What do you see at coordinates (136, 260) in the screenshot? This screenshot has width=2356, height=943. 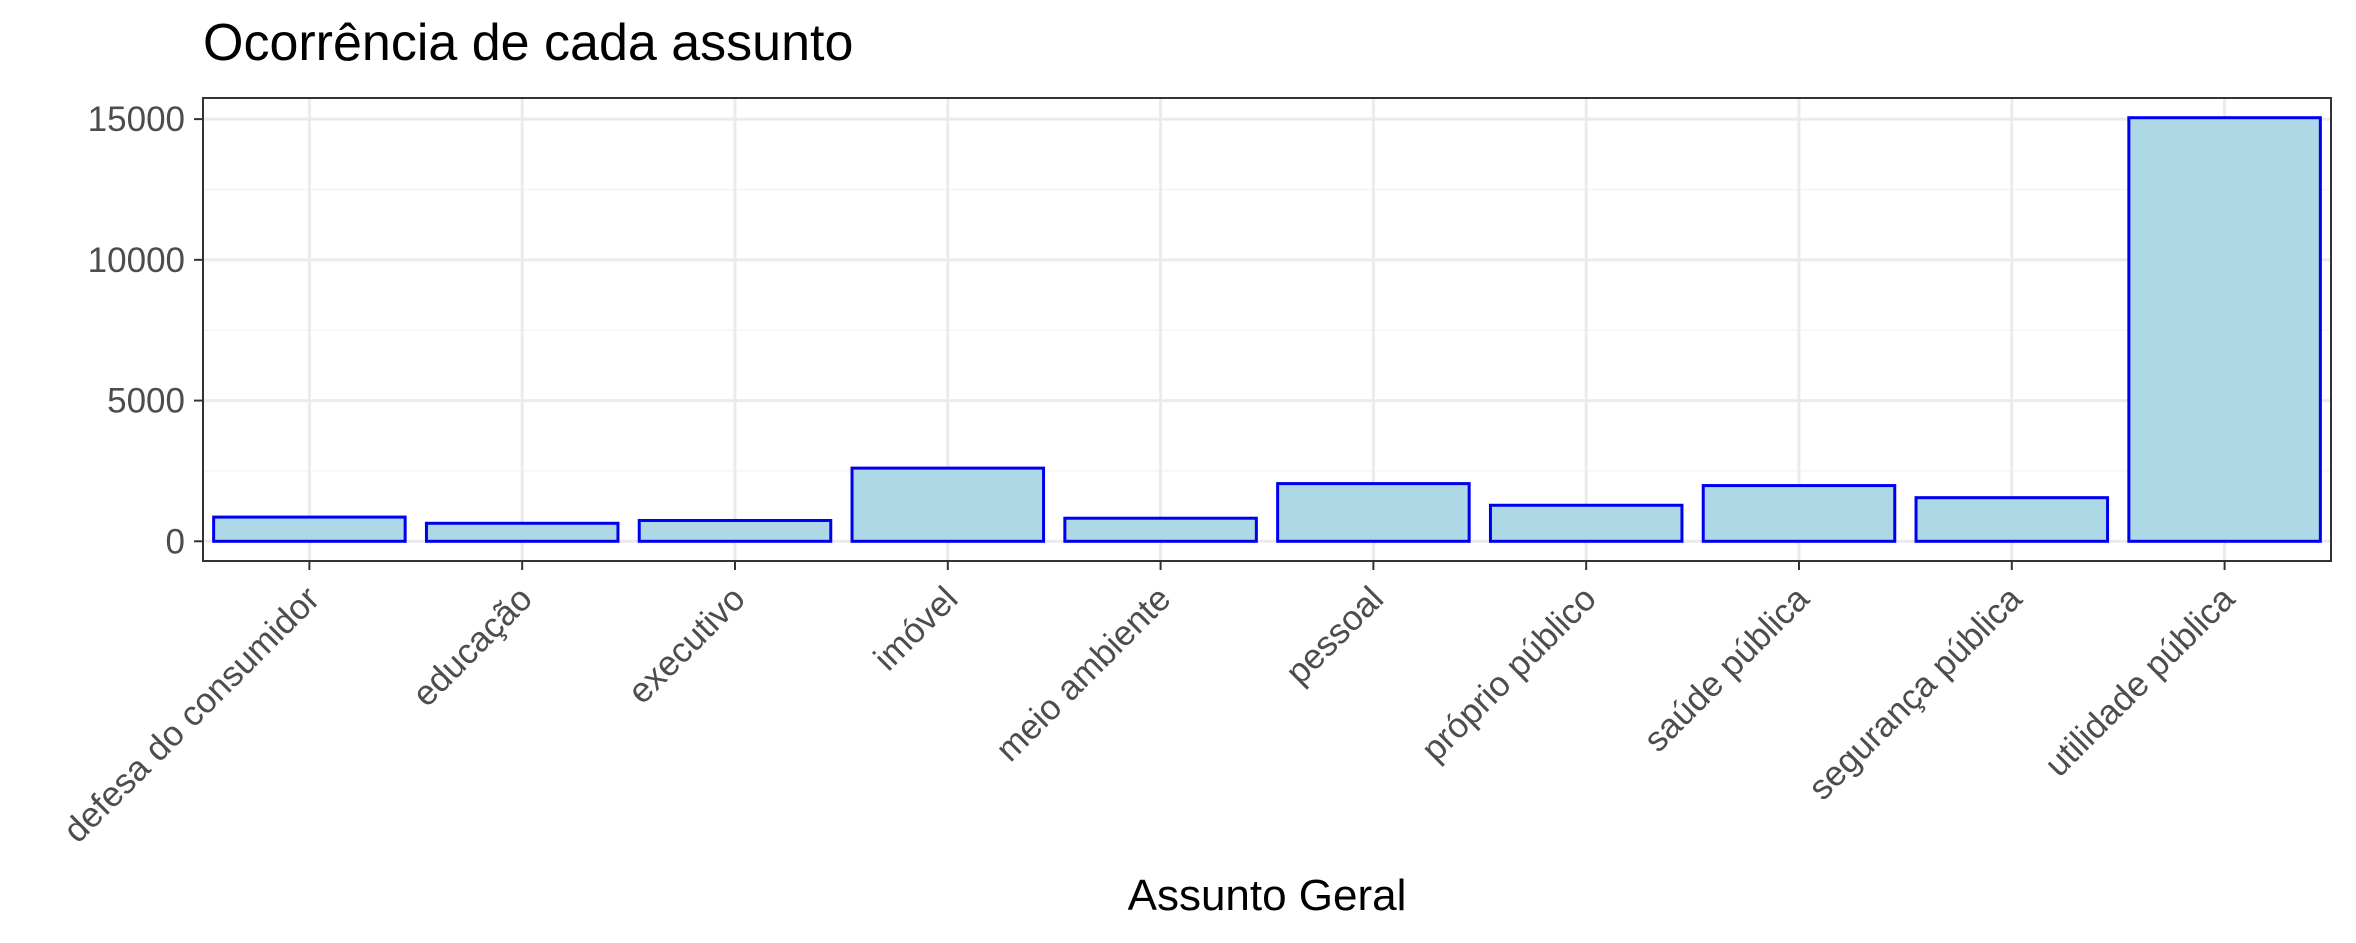 I see `y-tick-label: 10000` at bounding box center [136, 260].